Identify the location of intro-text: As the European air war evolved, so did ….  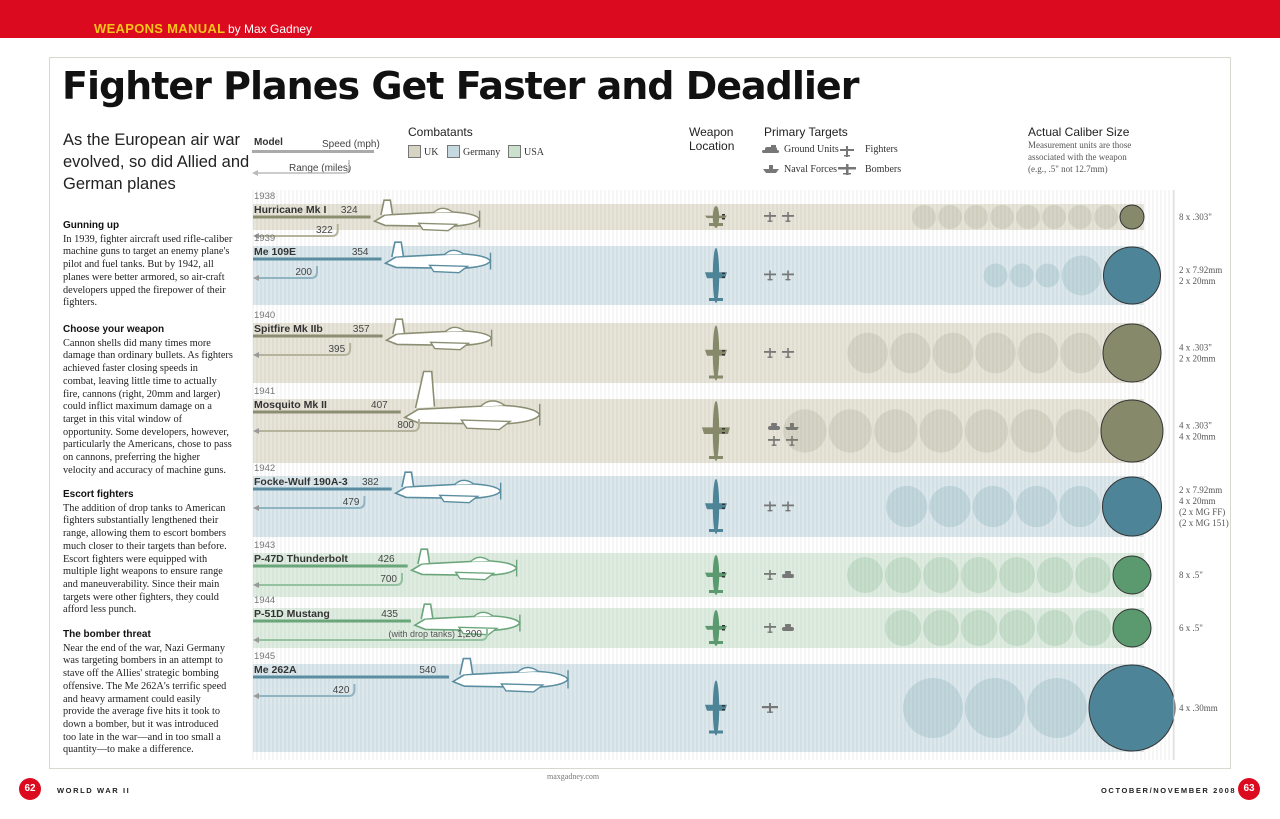
(156, 162).